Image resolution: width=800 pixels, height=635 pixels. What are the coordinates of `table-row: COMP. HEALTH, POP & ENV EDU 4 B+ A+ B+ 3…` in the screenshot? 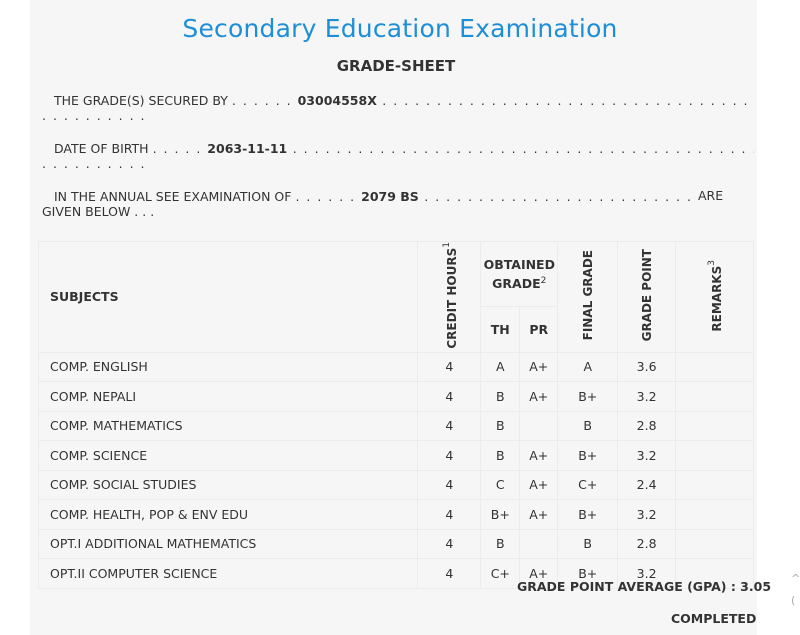 It's located at (395, 514).